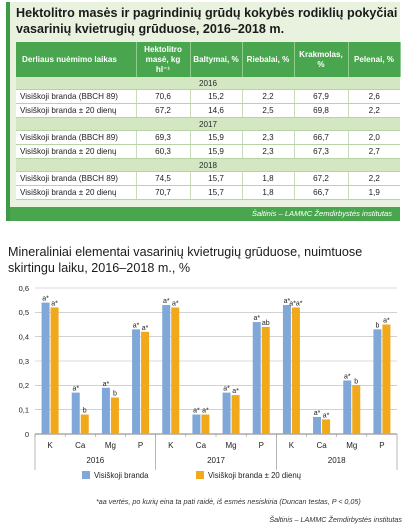  I want to click on table-cell: 2,0, so click(373, 137).